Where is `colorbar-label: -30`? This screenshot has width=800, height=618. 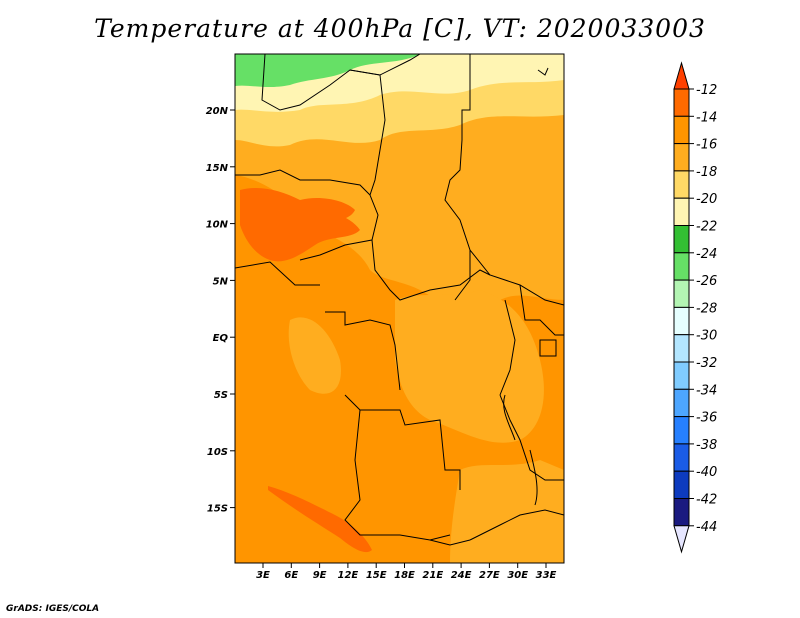 colorbar-label: -30 is located at coordinates (706, 336).